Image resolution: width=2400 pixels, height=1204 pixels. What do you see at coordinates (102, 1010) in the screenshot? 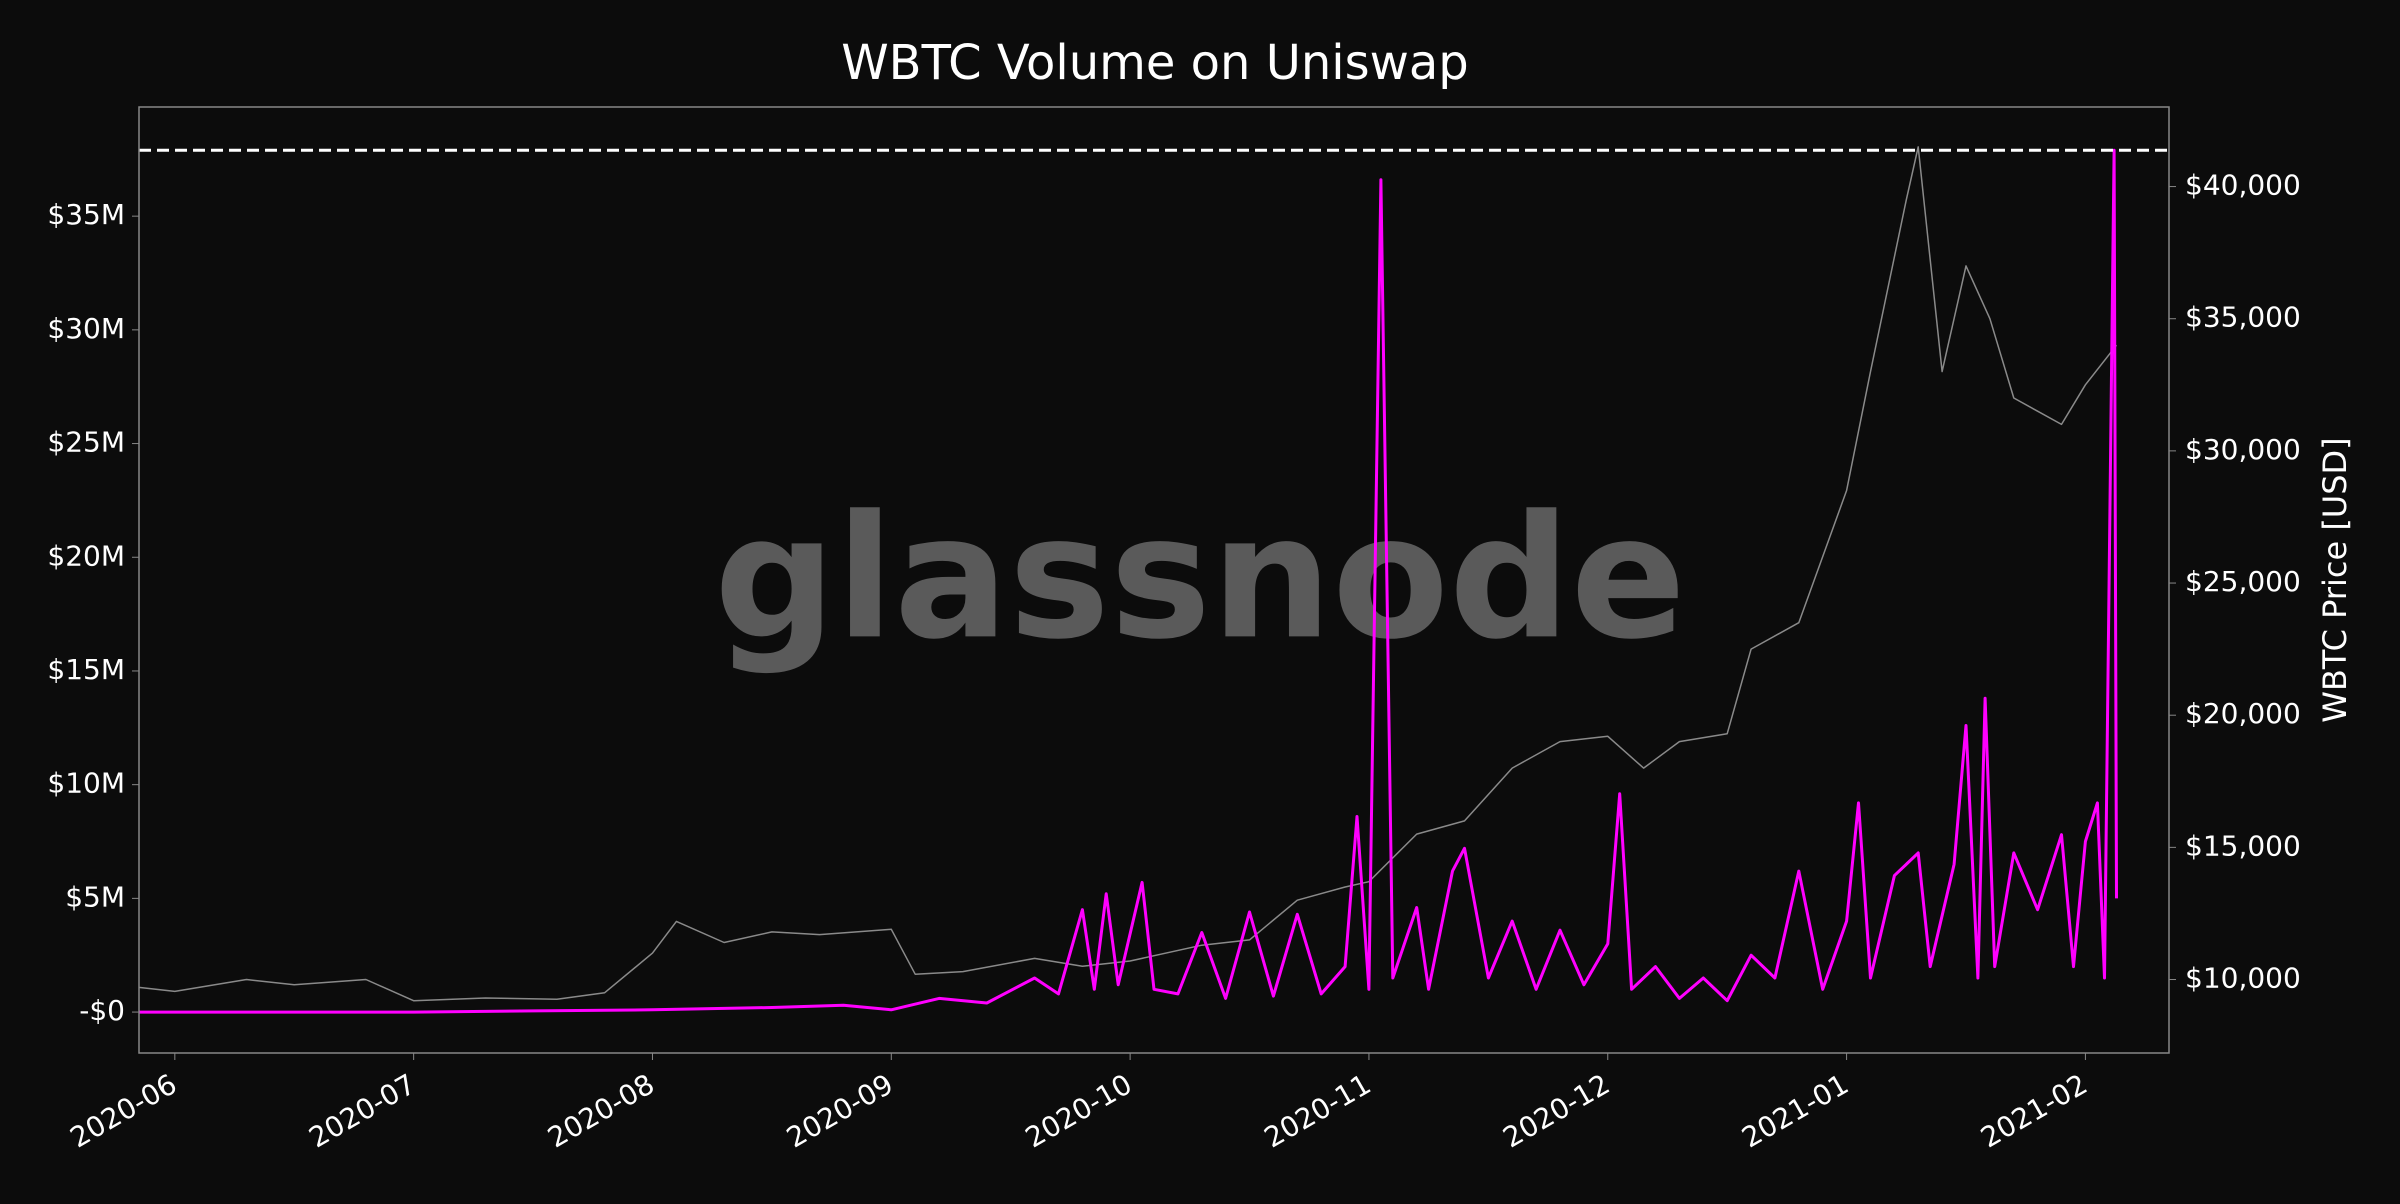
I see `y-tick-label: -$0` at bounding box center [102, 1010].